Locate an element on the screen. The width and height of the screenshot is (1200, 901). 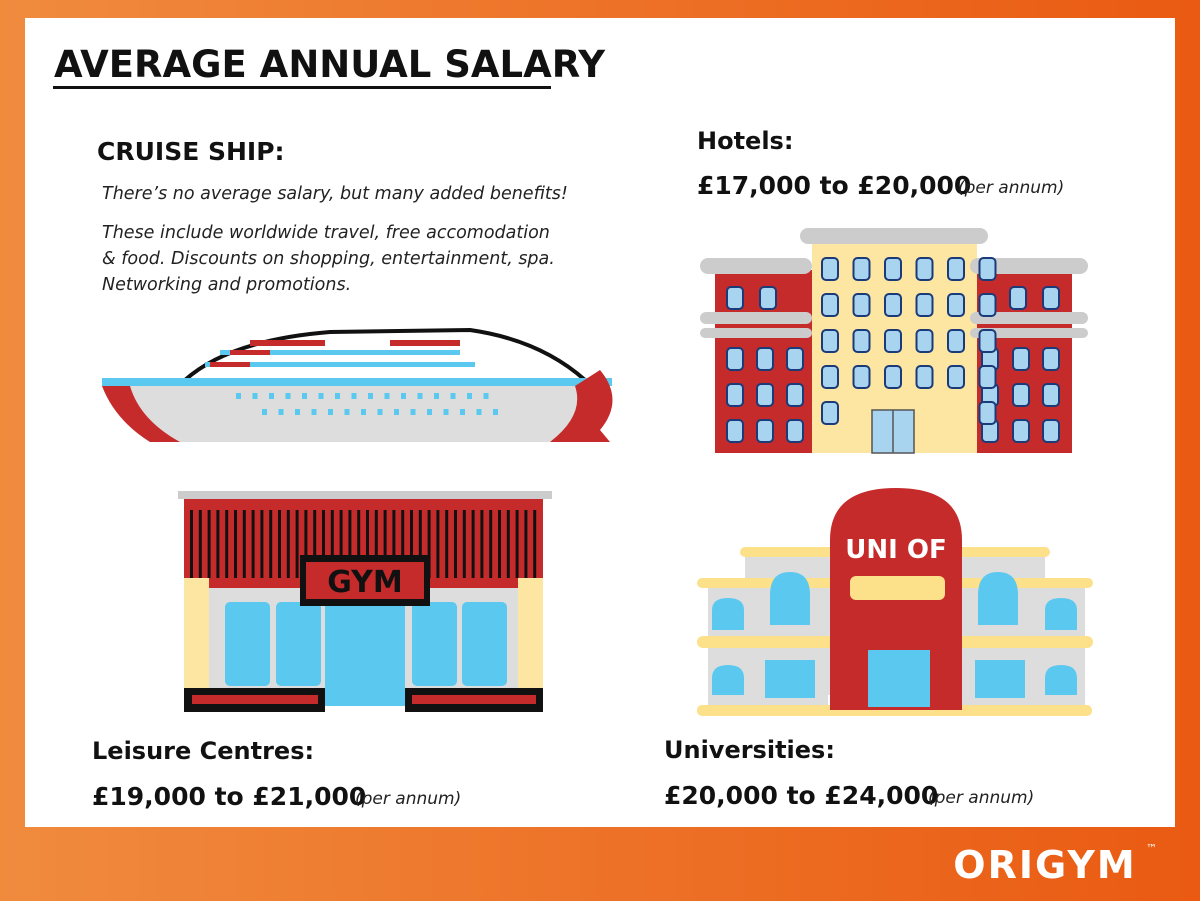
university-illustration: UNI OF is located at coordinates (895, 602).